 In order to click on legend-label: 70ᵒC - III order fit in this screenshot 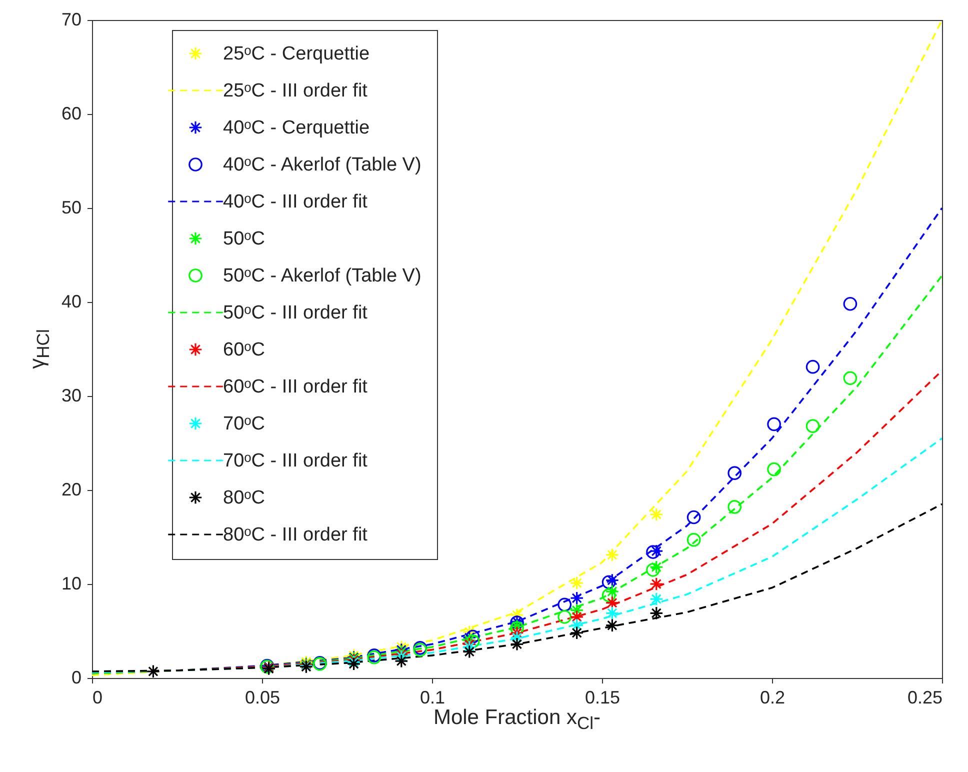, I will do `click(295, 461)`.